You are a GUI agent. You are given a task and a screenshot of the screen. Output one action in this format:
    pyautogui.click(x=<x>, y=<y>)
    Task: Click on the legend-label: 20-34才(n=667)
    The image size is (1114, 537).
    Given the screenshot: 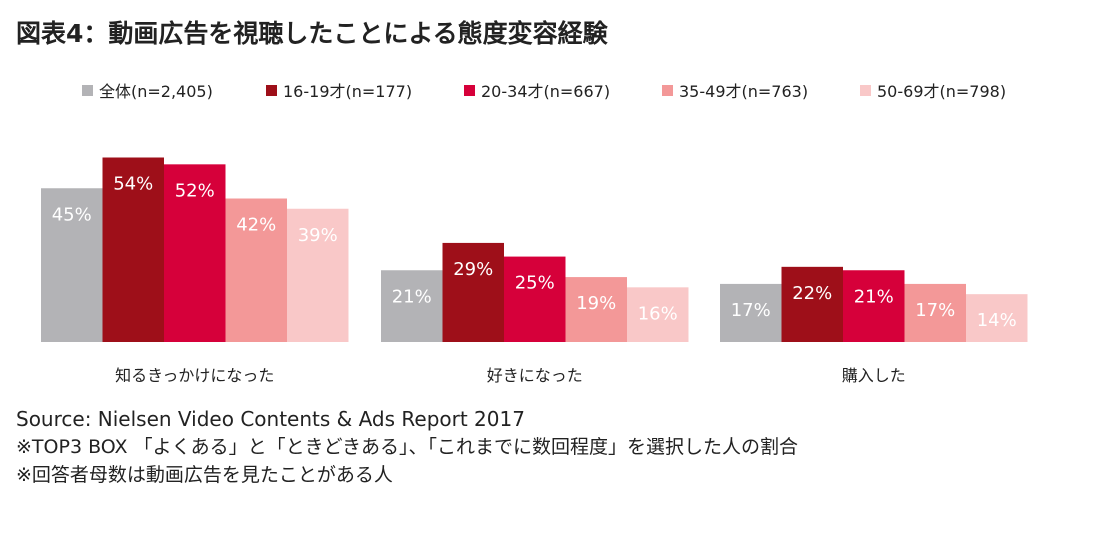 What is the action you would take?
    pyautogui.click(x=546, y=91)
    